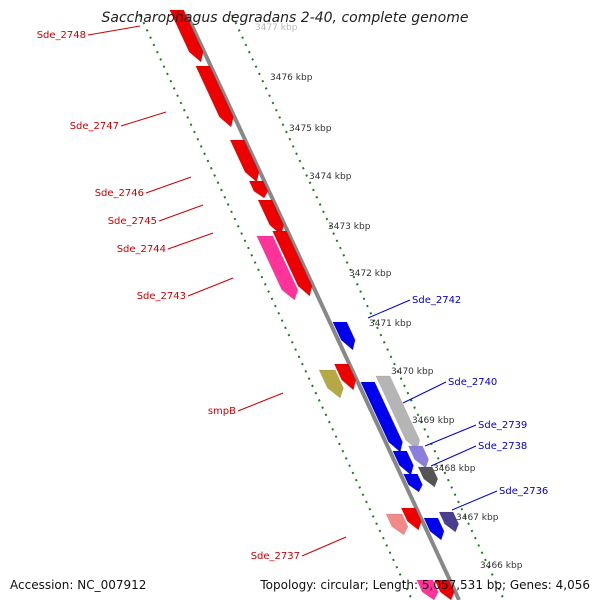 Image resolution: width=600 pixels, height=600 pixels. What do you see at coordinates (168, 185) in the screenshot?
I see `label-sde-2746-leader` at bounding box center [168, 185].